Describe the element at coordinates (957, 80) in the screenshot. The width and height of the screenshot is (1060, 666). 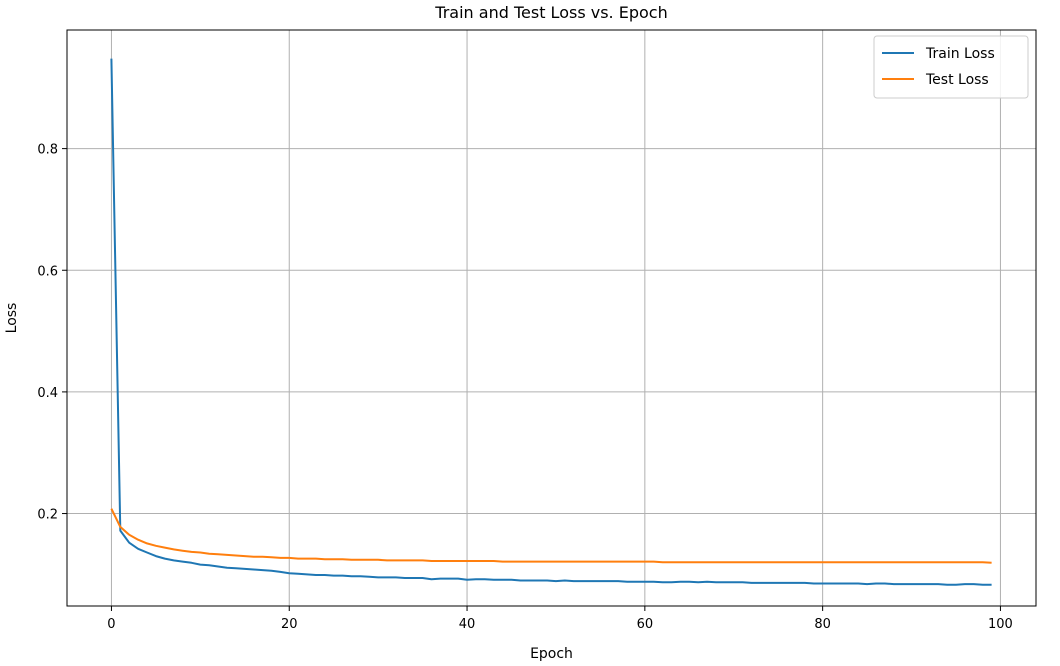
I see `legend-label-test-loss: Test Loss` at that location.